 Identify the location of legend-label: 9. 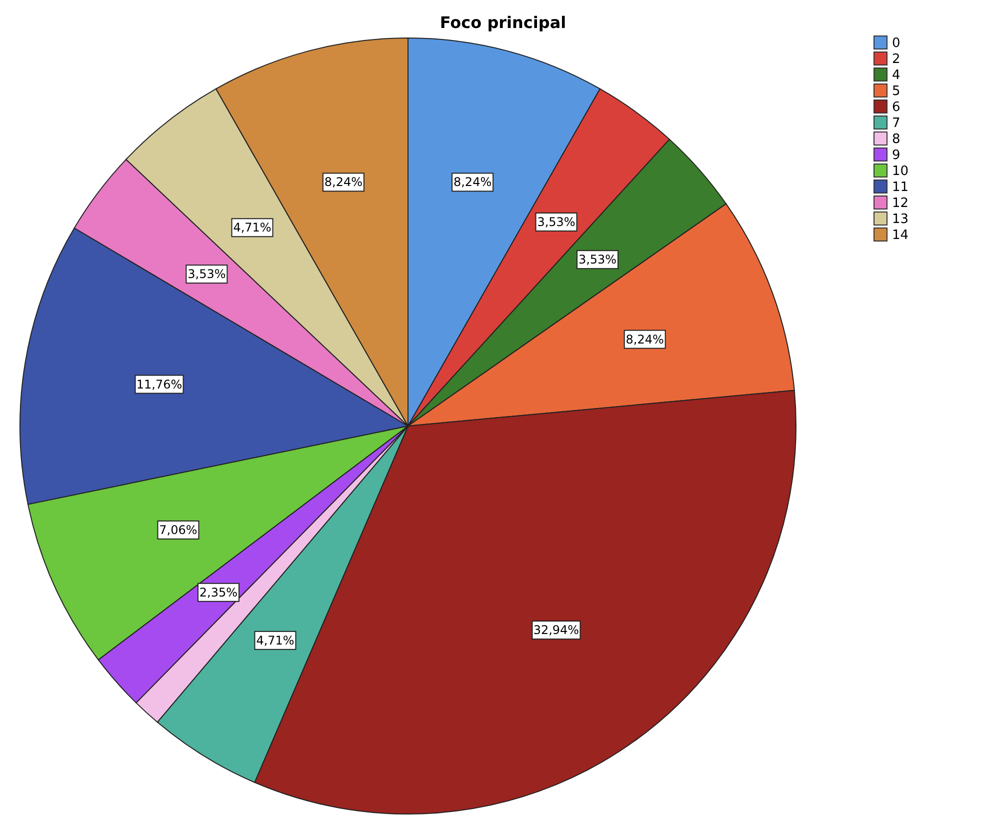
(896, 155).